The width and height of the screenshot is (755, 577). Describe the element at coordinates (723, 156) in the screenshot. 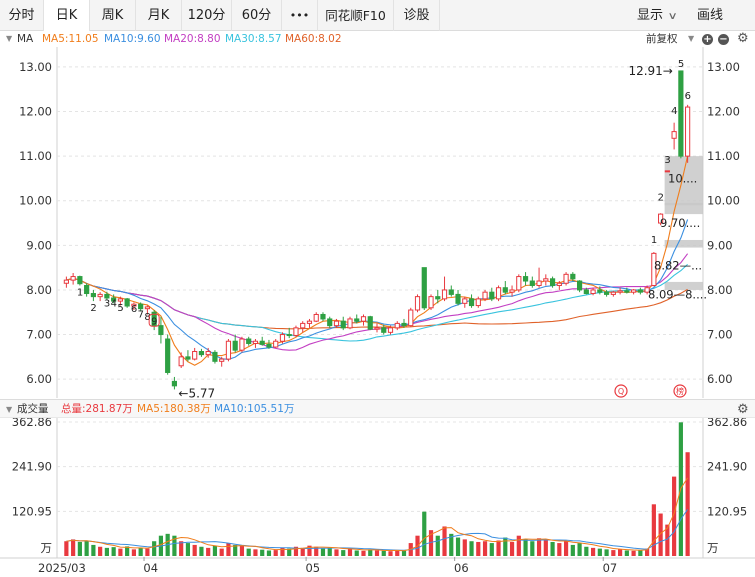

I see `price-tick-right: 11.00` at that location.